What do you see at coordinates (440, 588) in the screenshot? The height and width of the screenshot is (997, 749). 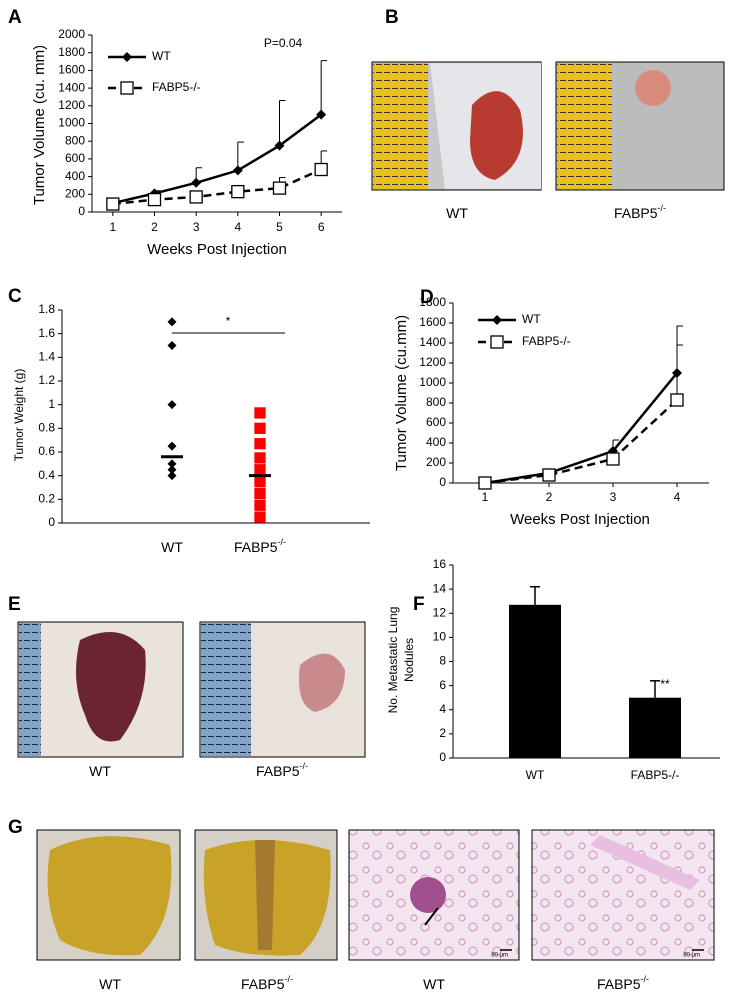 I see `y-tick-label: 14` at bounding box center [440, 588].